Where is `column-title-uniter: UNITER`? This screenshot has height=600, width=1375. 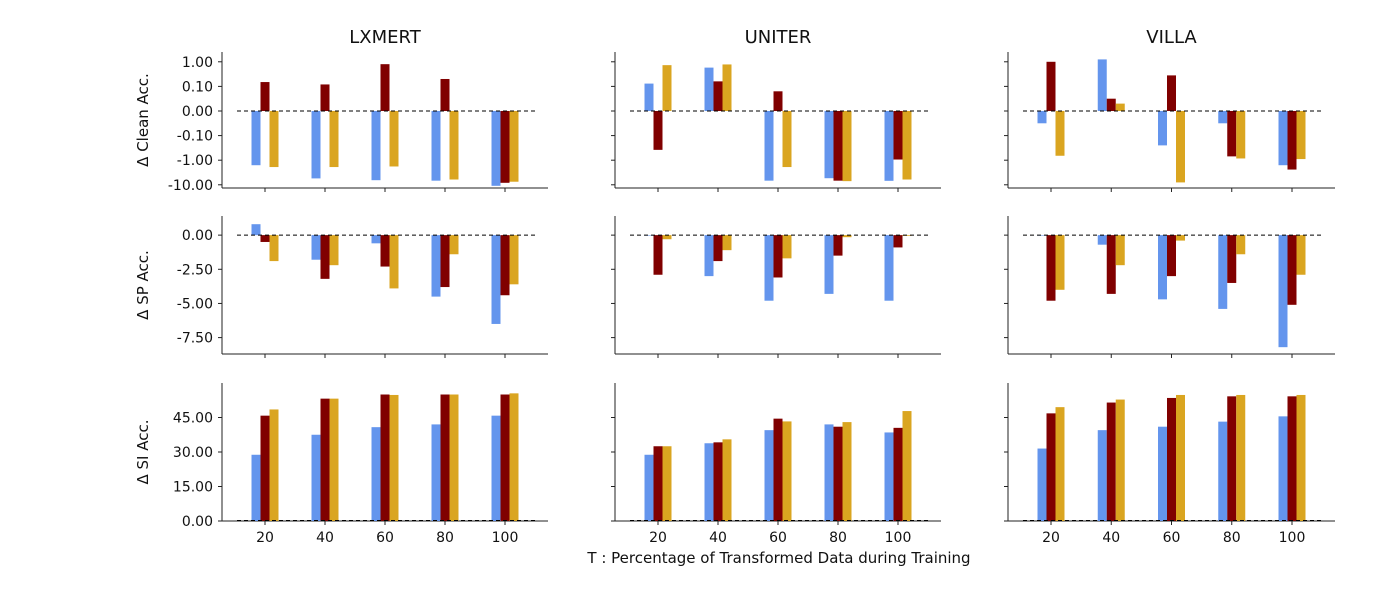 column-title-uniter: UNITER is located at coordinates (778, 37).